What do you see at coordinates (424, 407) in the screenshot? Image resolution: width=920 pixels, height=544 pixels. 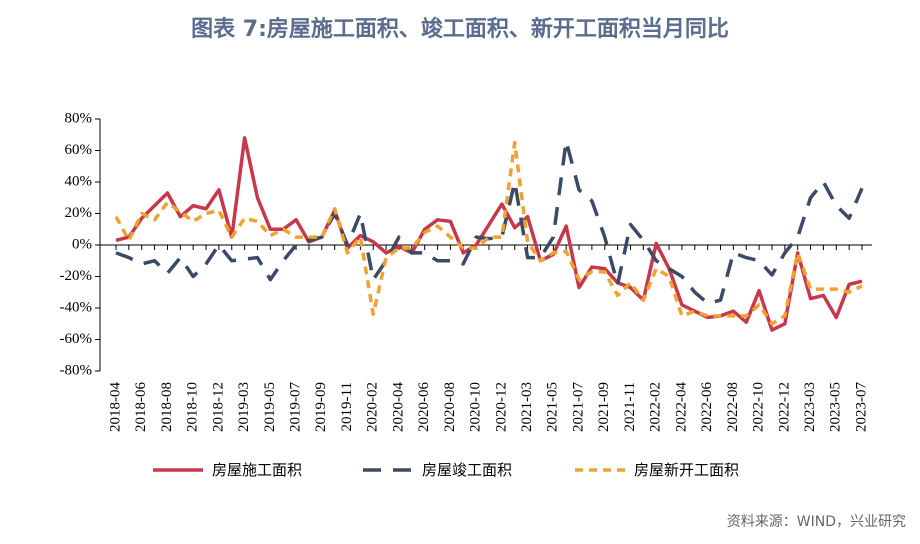 I see `x-tick-label: 2020-06` at bounding box center [424, 407].